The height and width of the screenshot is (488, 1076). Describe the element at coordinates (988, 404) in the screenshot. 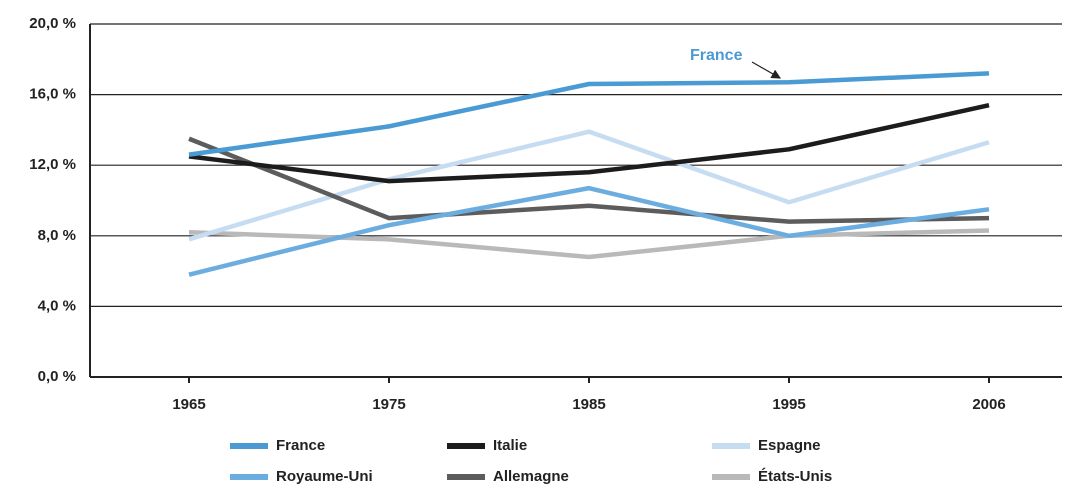

I see `x-tick-label: 2006` at that location.